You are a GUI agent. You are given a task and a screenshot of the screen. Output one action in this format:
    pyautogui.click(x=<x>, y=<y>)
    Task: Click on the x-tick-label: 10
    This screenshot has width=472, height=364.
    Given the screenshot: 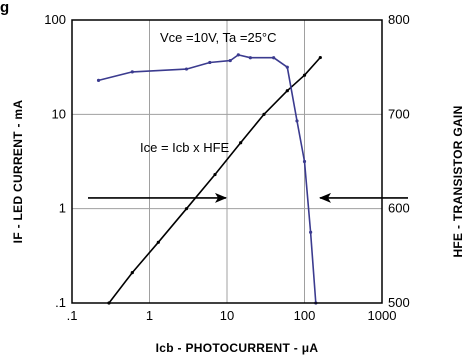 What is the action you would take?
    pyautogui.click(x=227, y=315)
    